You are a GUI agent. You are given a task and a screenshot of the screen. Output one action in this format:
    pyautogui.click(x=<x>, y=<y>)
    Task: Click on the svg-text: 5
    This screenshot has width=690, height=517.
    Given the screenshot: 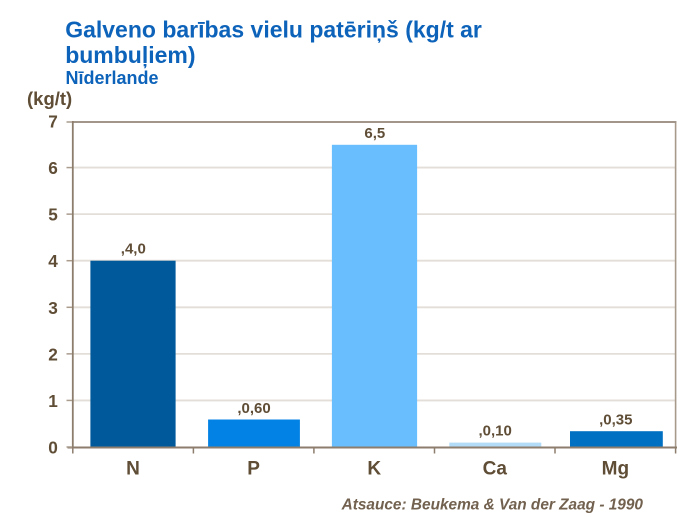 What is the action you would take?
    pyautogui.click(x=53, y=215)
    